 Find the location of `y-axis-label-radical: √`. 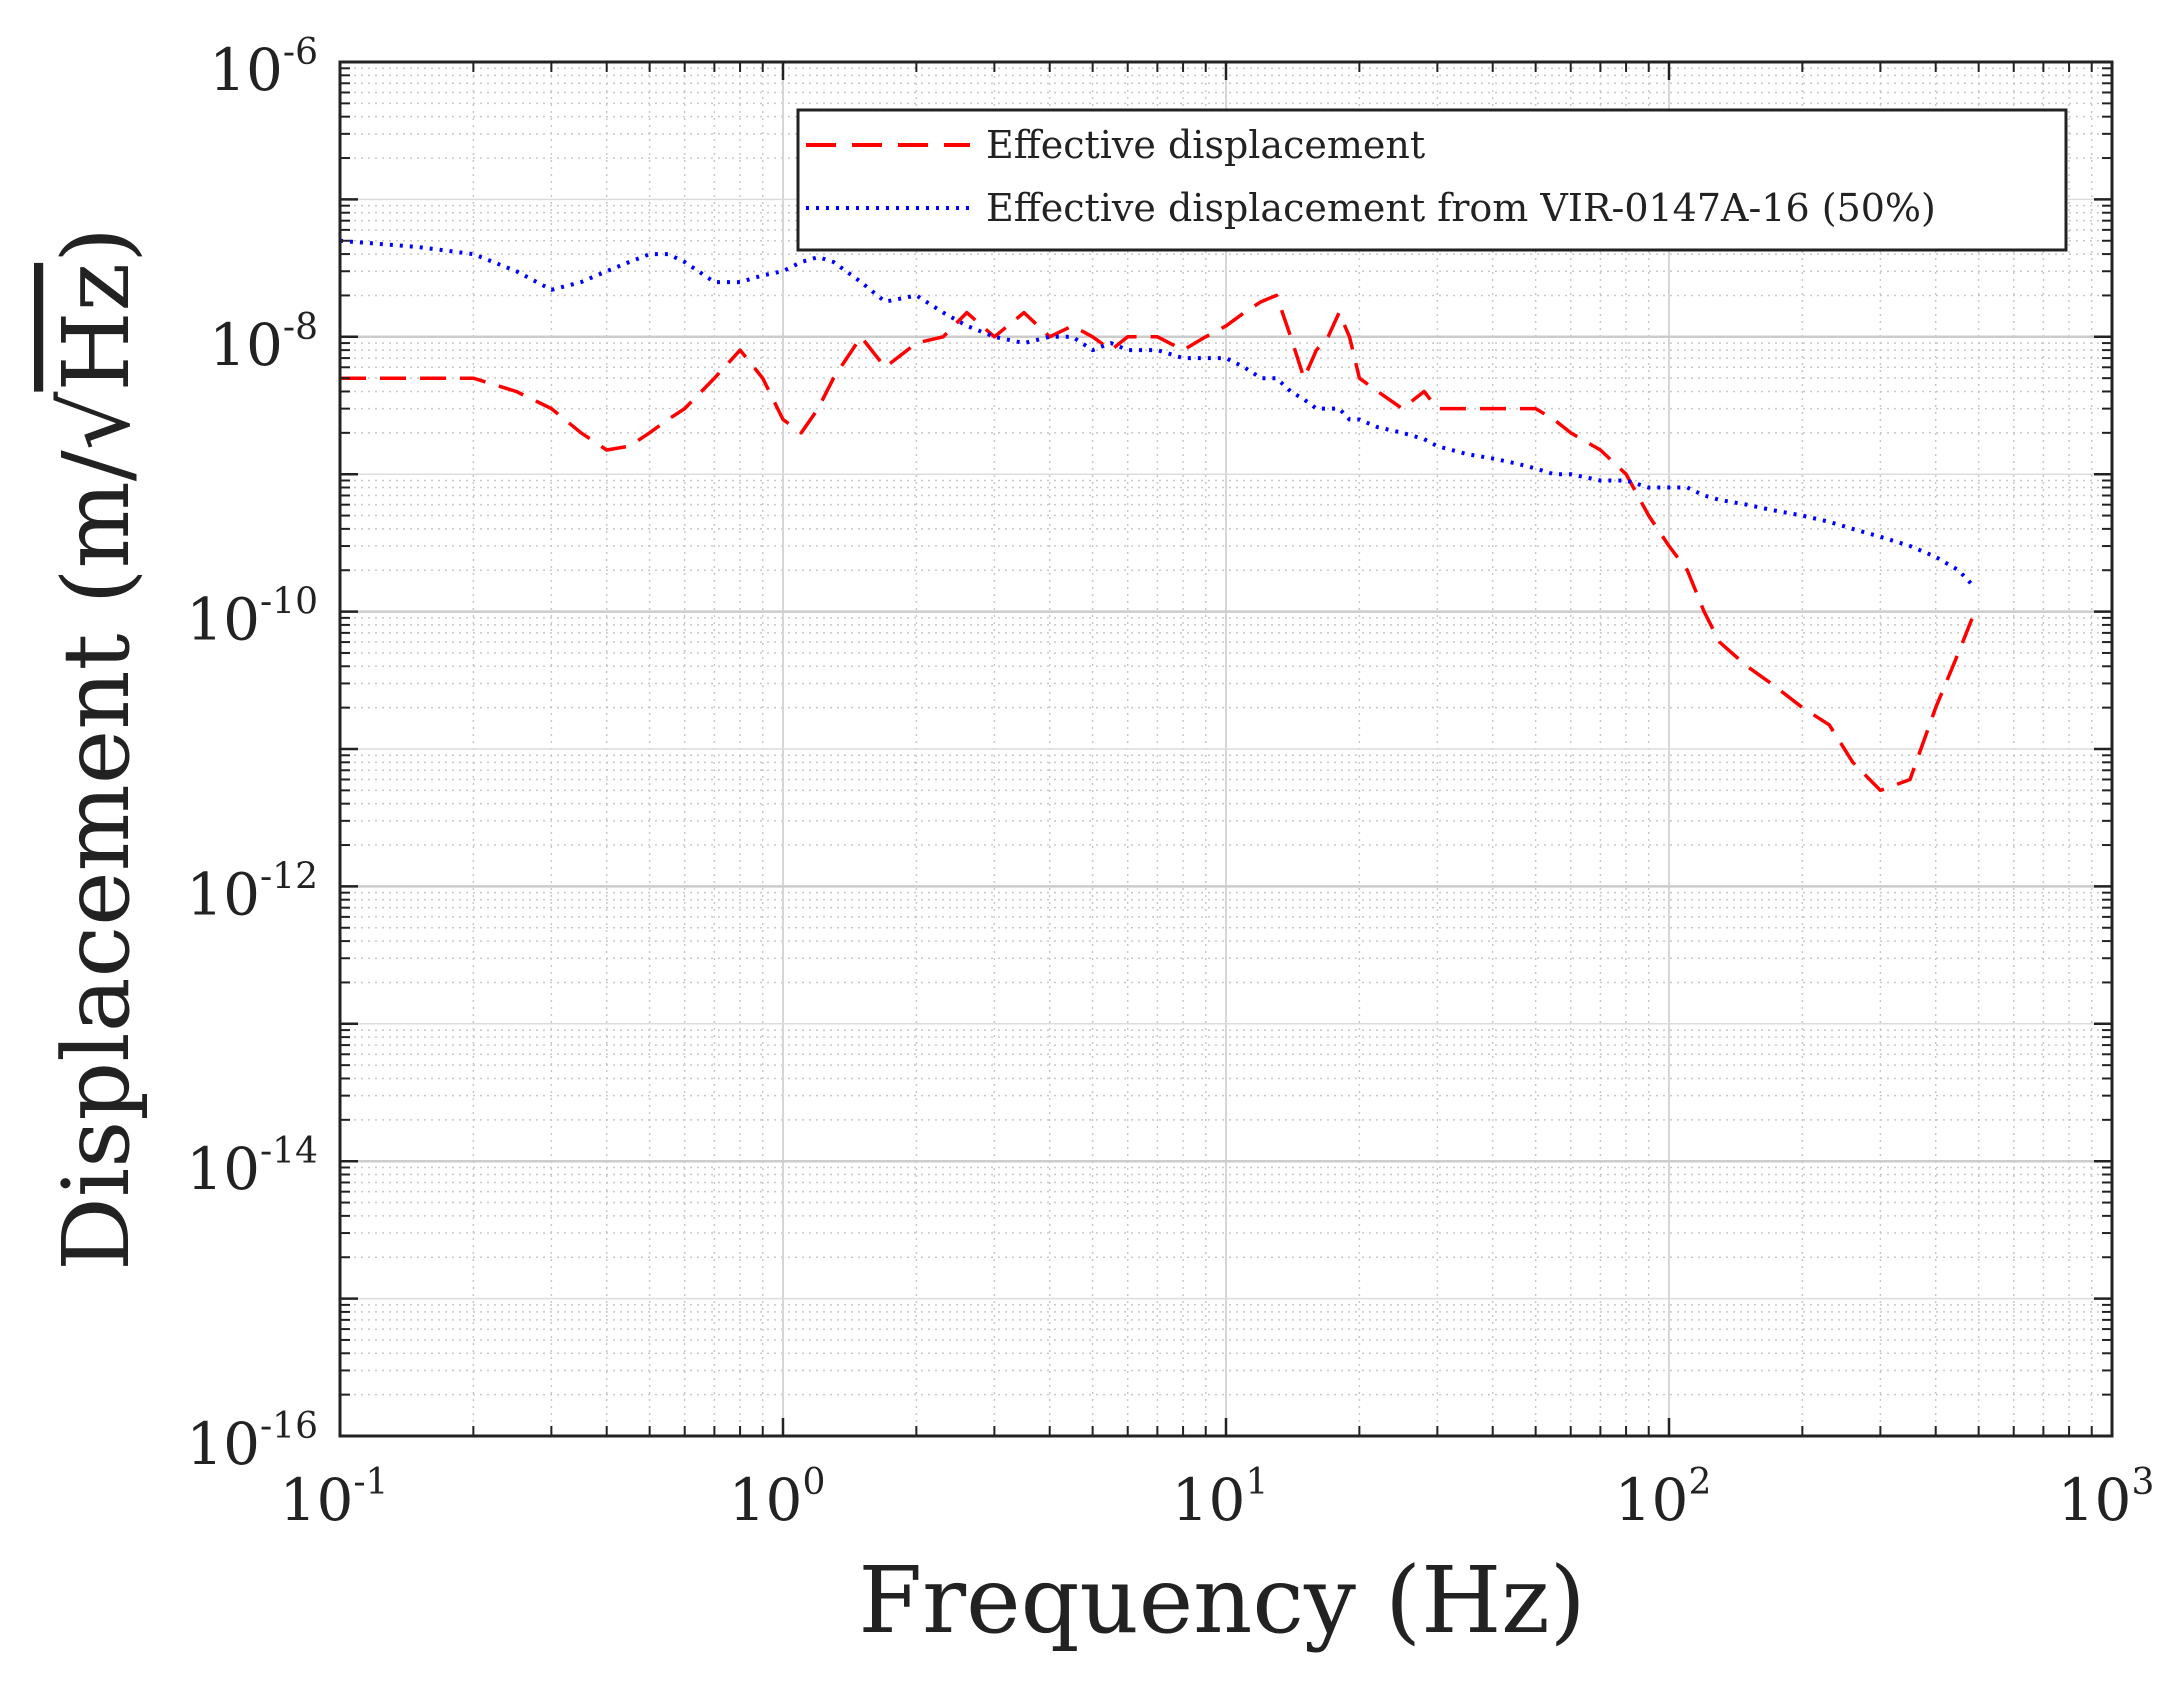

y-axis-label-radical: √ is located at coordinates (96, 420).